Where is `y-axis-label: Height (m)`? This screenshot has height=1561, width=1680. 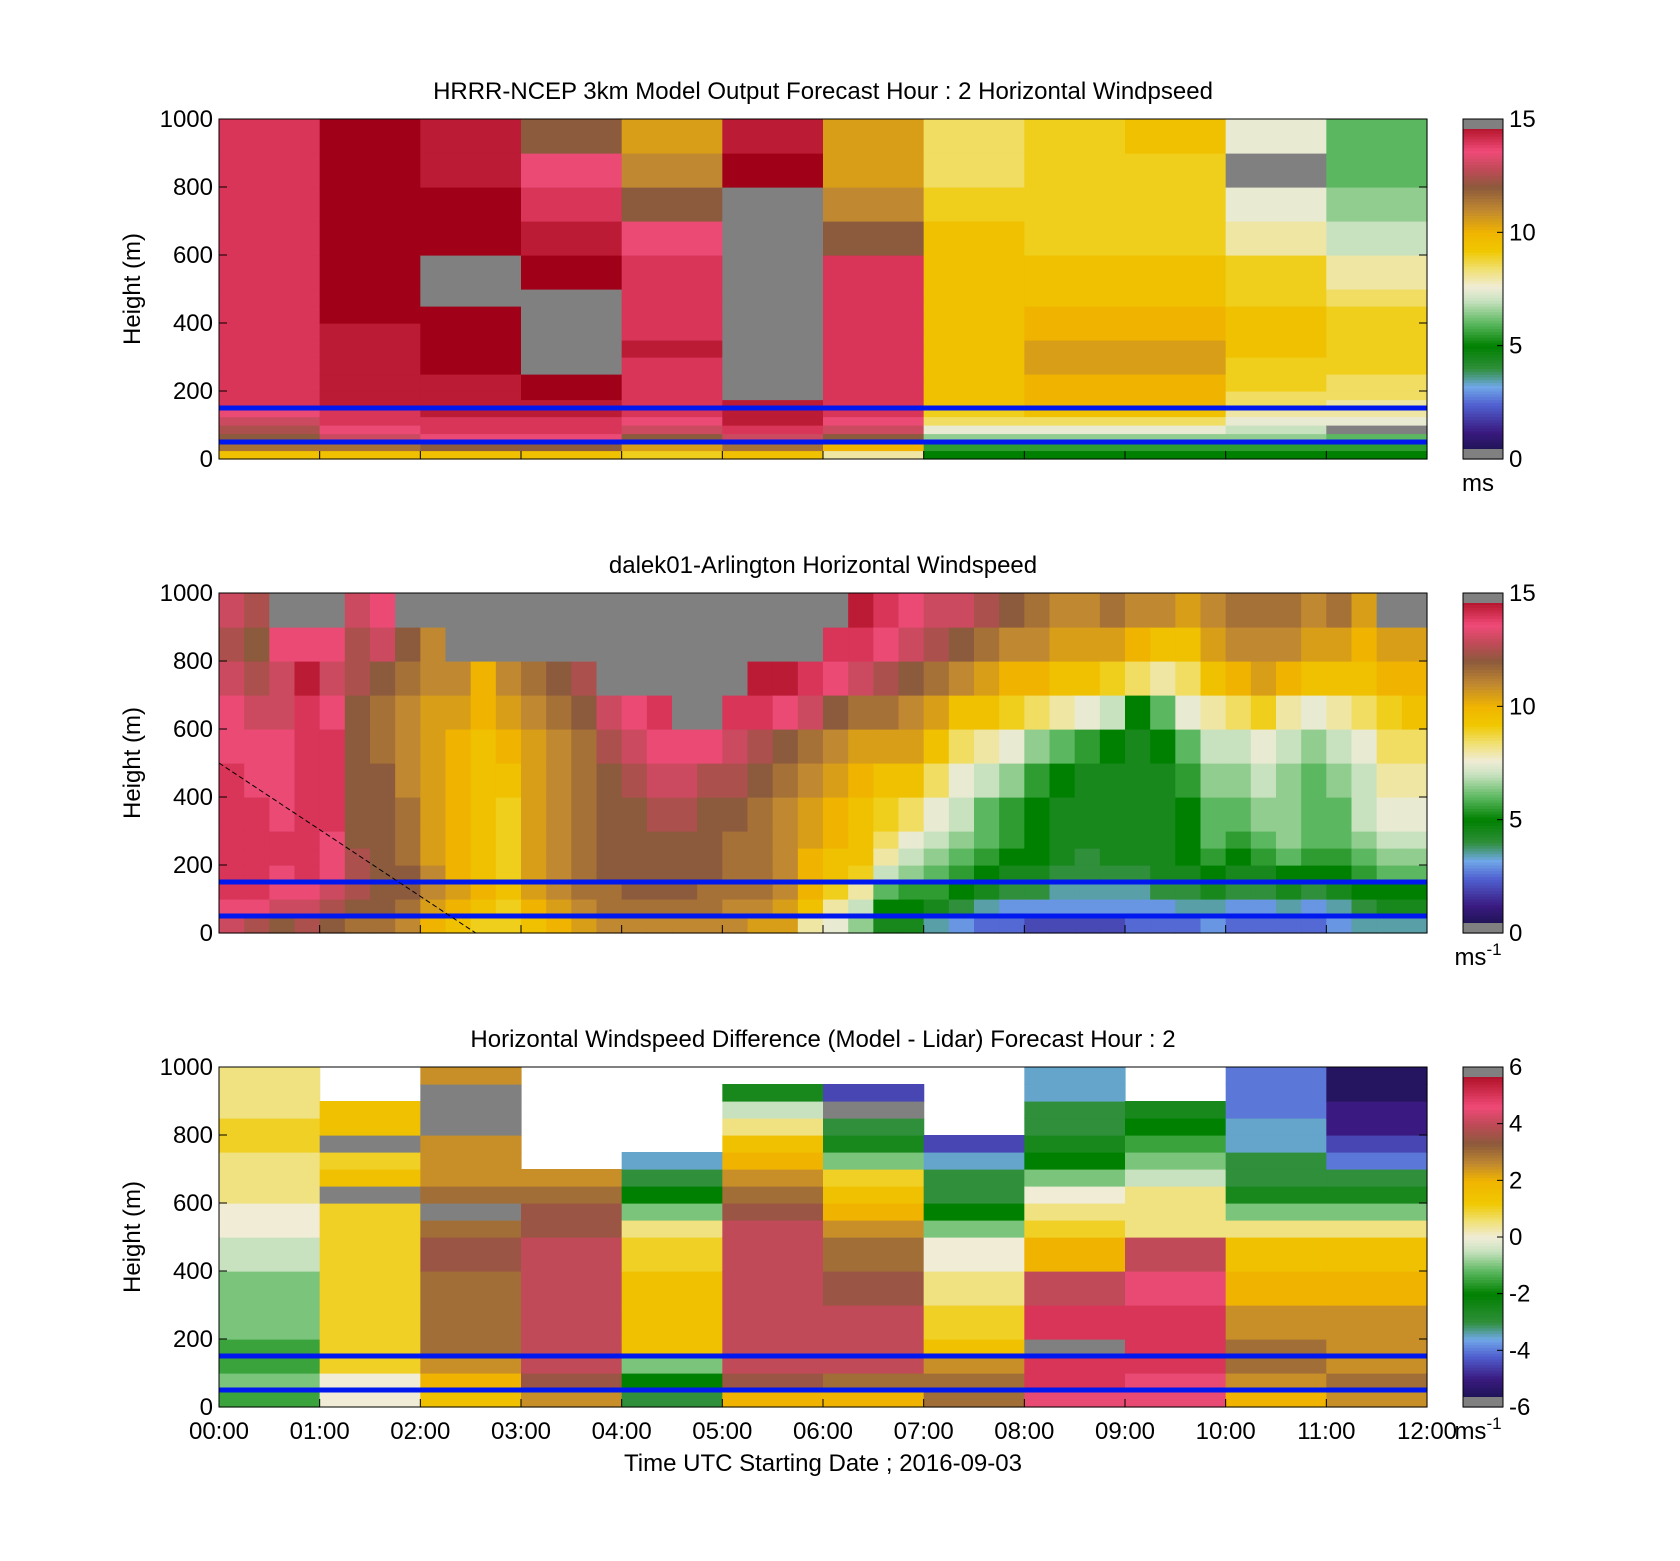
y-axis-label: Height (m) is located at coordinates (132, 289).